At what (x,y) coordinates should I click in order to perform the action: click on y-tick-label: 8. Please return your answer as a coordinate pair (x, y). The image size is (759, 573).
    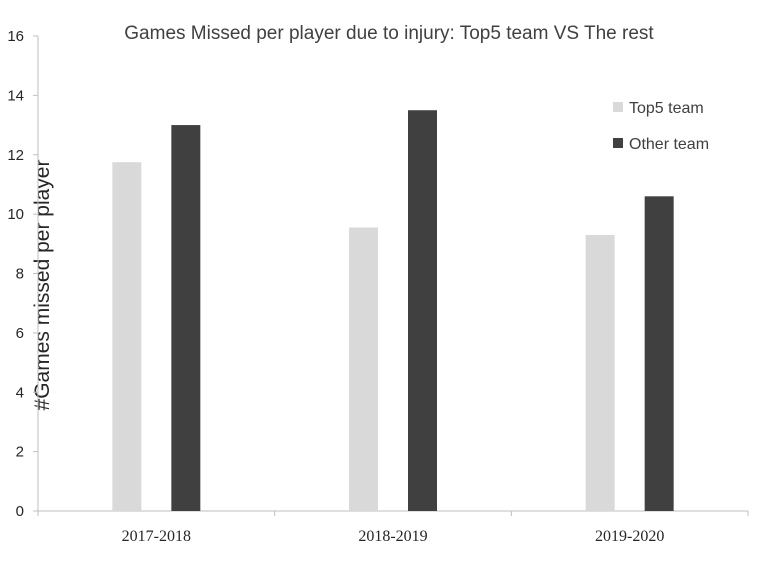
    Looking at the image, I should click on (20, 274).